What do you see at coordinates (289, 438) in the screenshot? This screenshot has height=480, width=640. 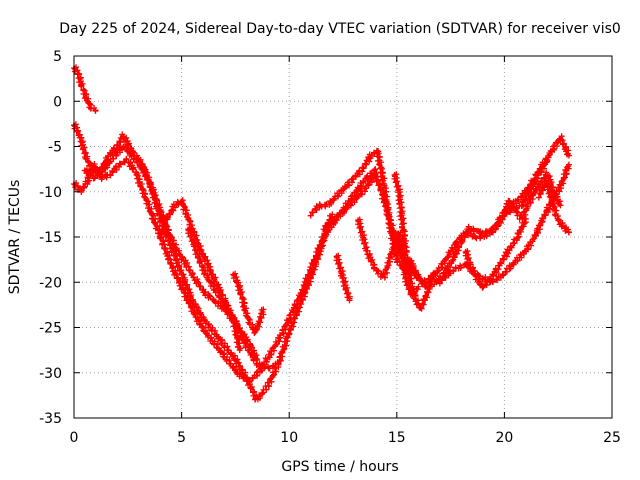 I see `x-tick-label: 10` at bounding box center [289, 438].